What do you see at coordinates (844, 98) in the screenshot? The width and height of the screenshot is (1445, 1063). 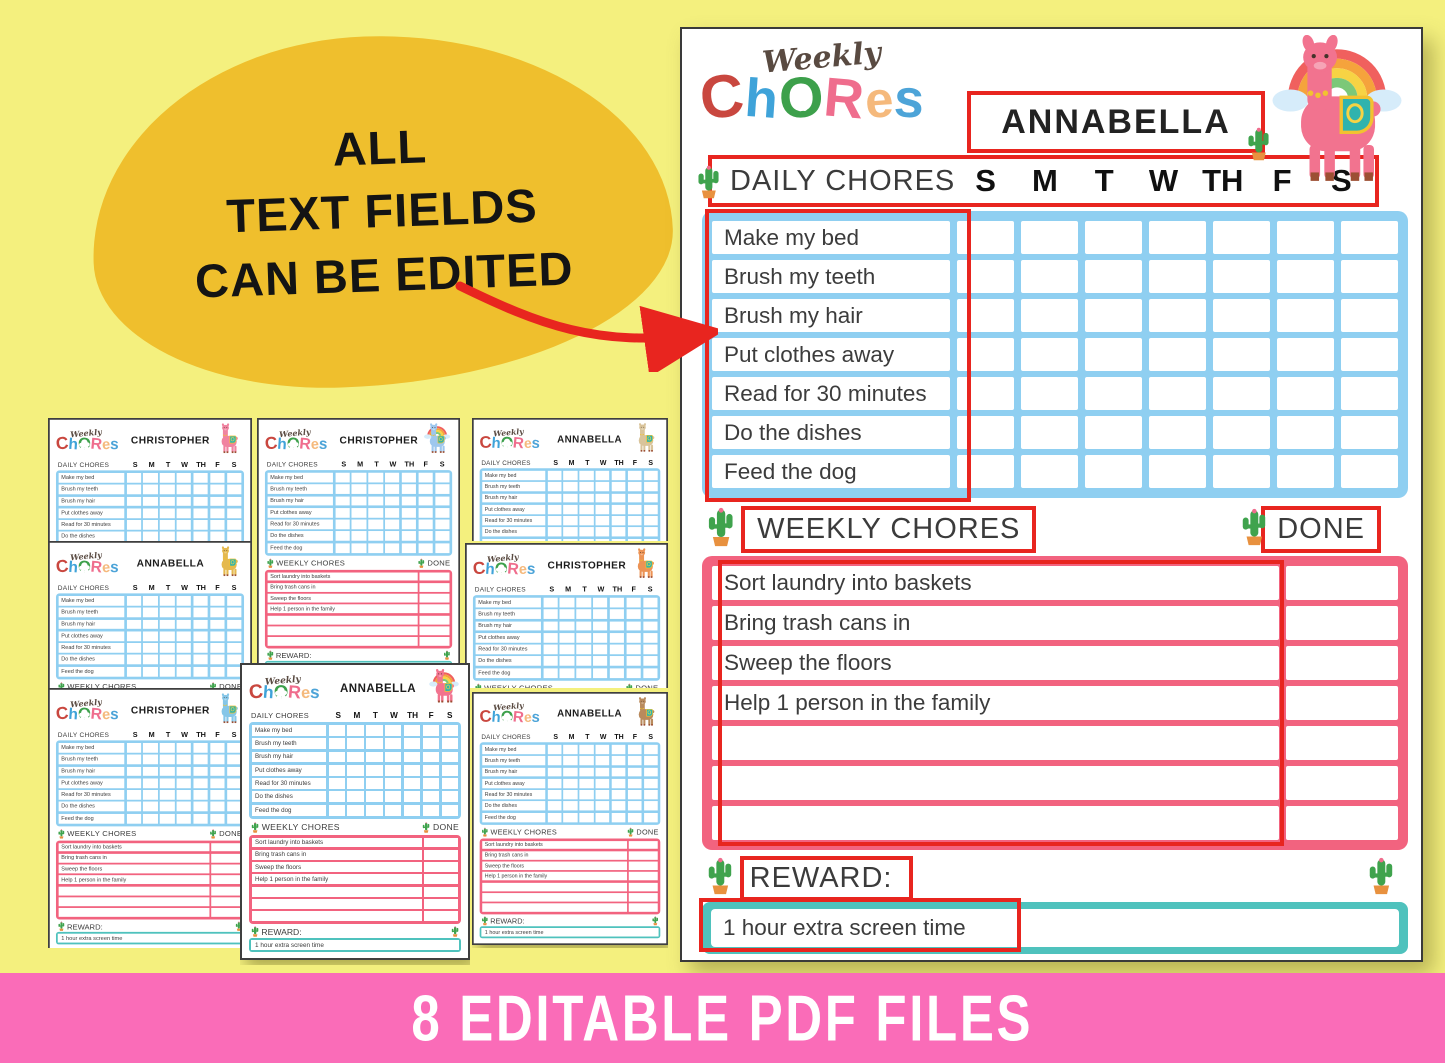 I see `logo-letter: r` at bounding box center [844, 98].